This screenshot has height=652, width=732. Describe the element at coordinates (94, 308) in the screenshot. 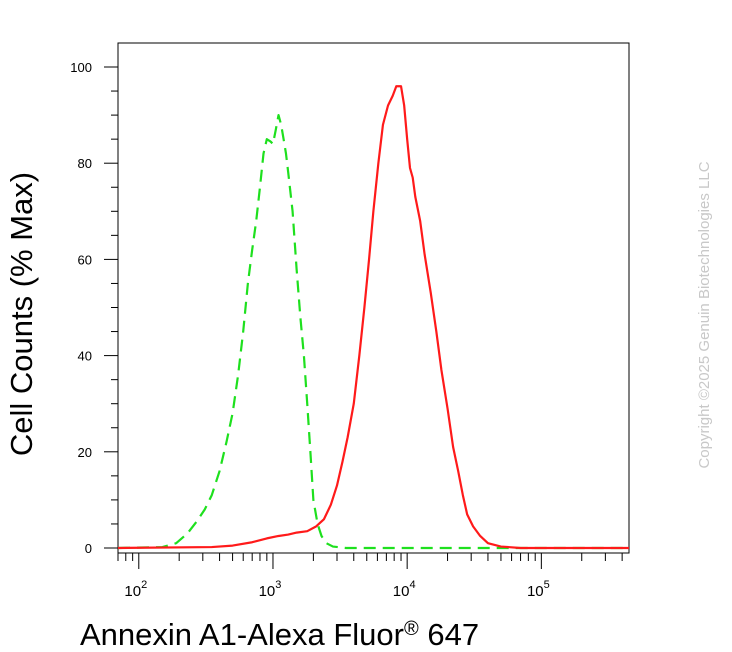

I see `y-axis-ticks: 0 20 40 60 80 100` at that location.